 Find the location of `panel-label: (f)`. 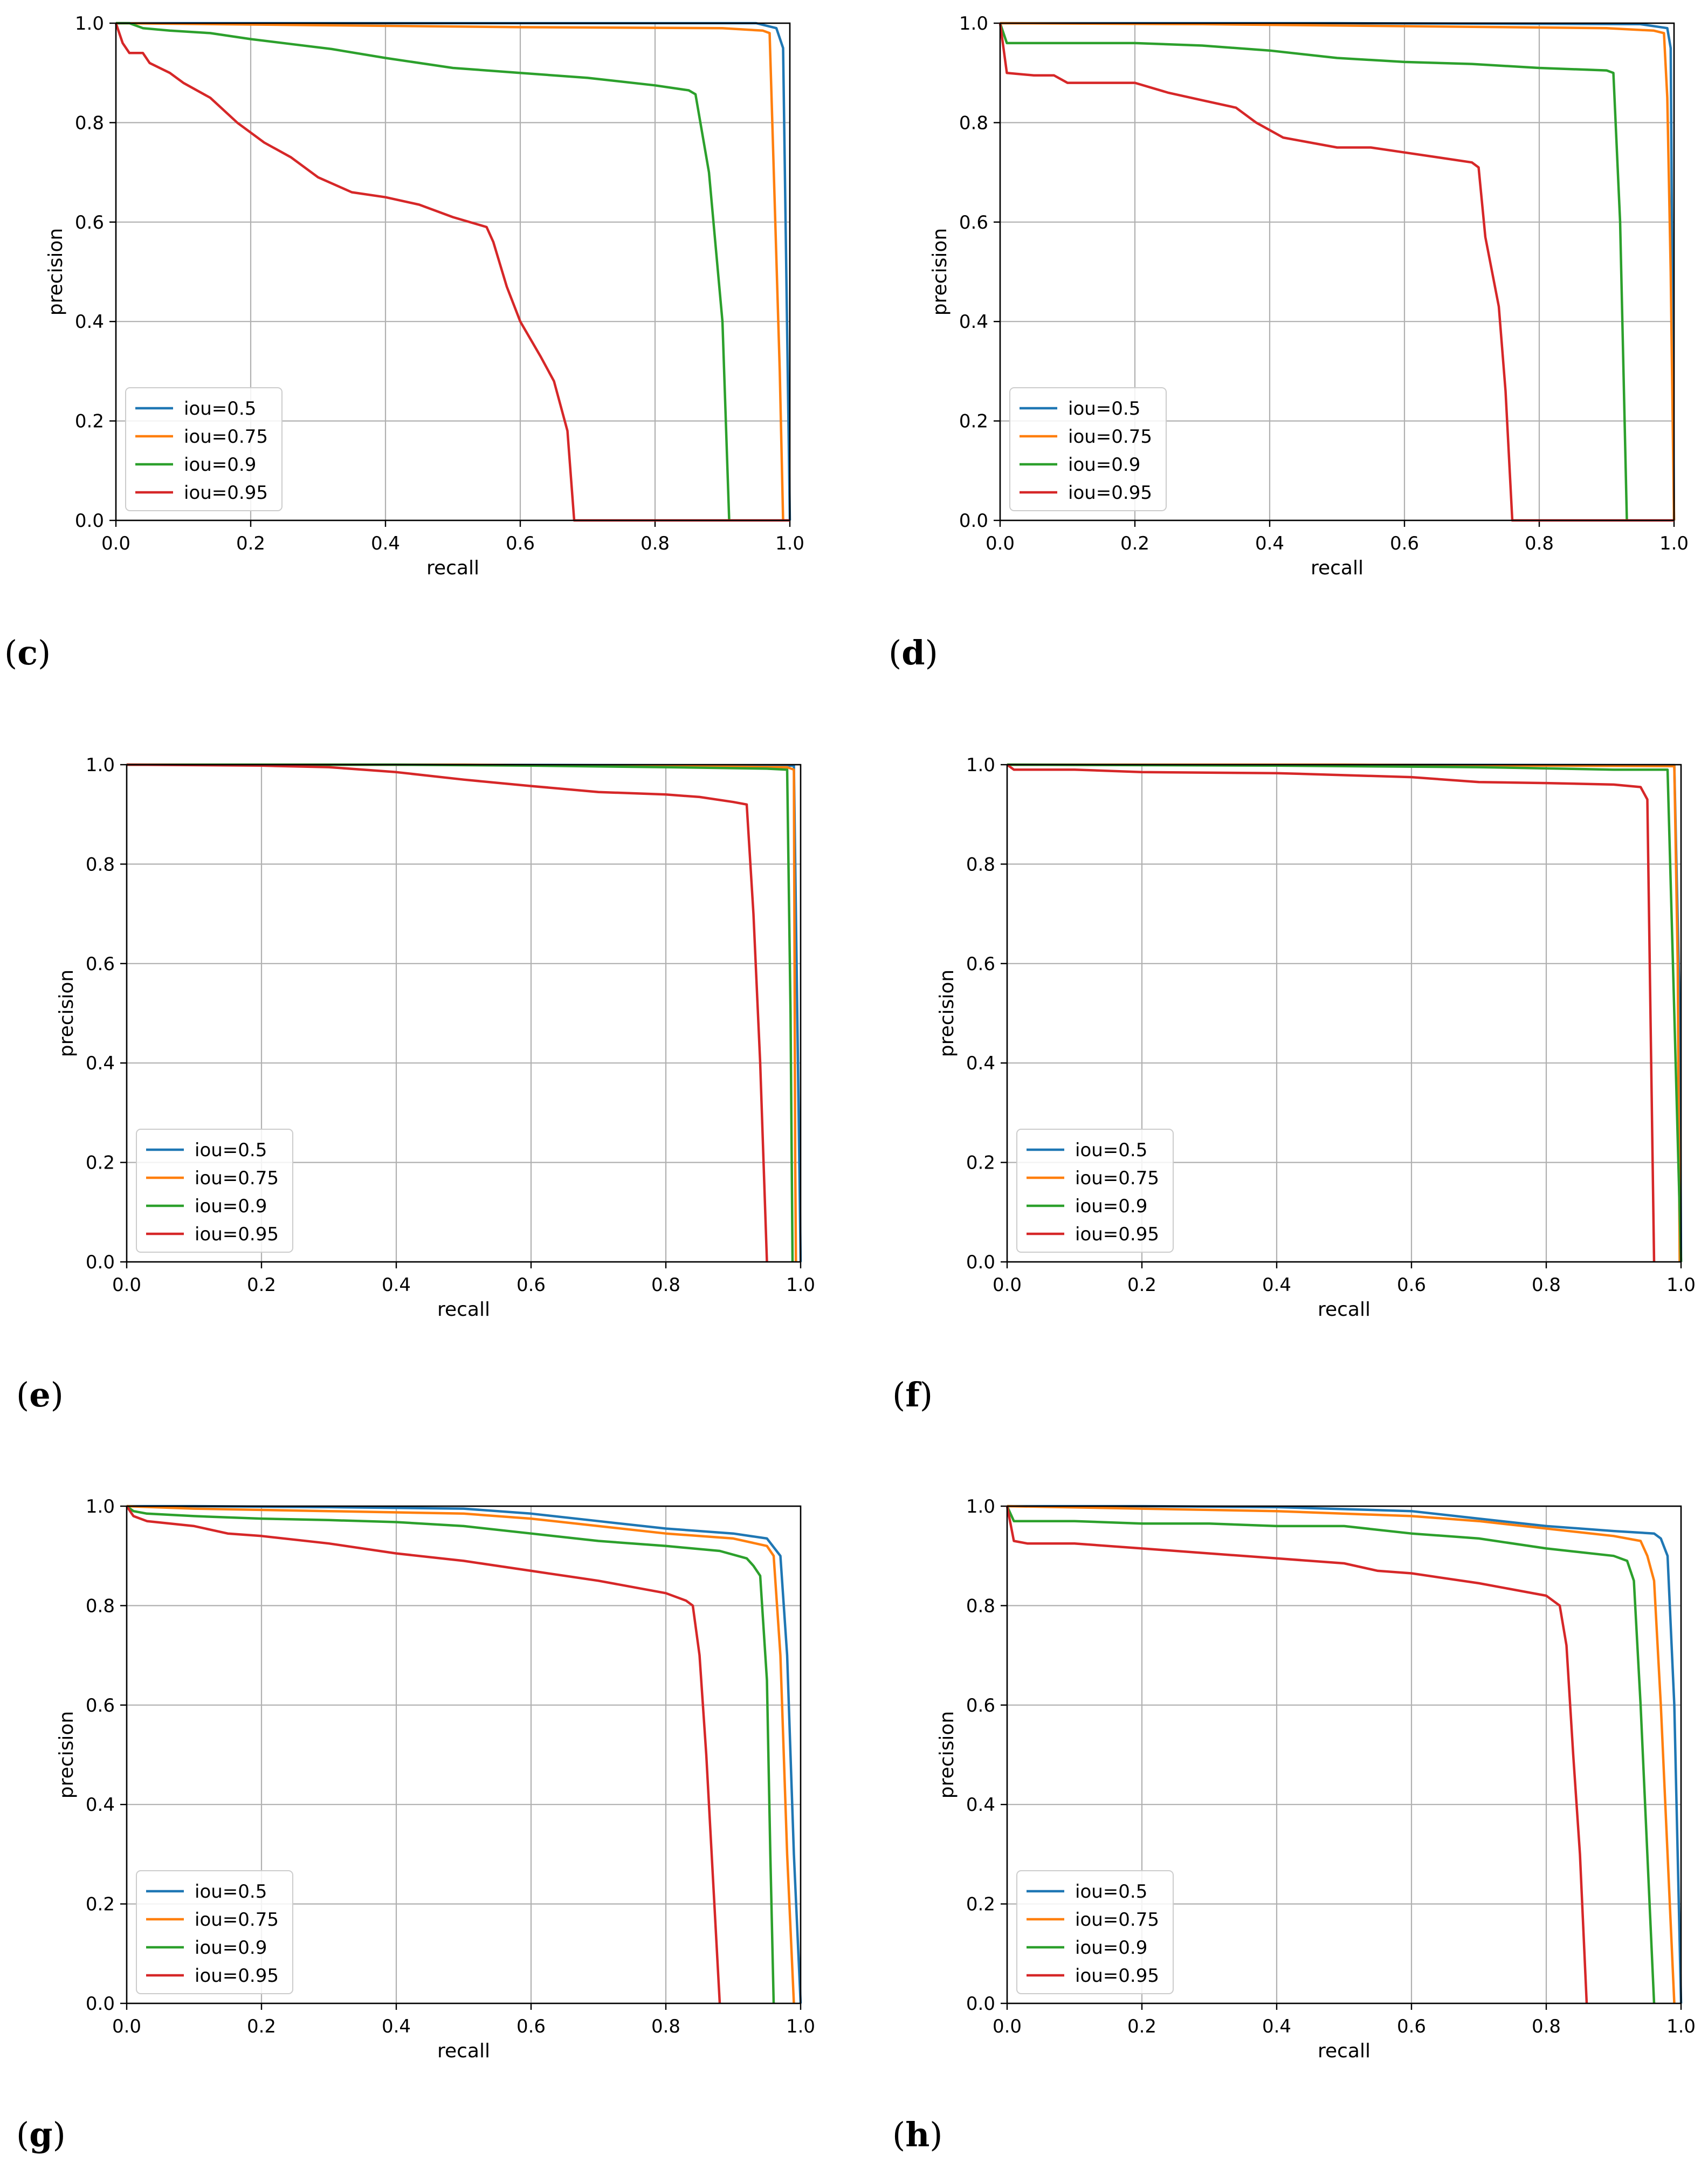

panel-label: (f) is located at coordinates (912, 1394).